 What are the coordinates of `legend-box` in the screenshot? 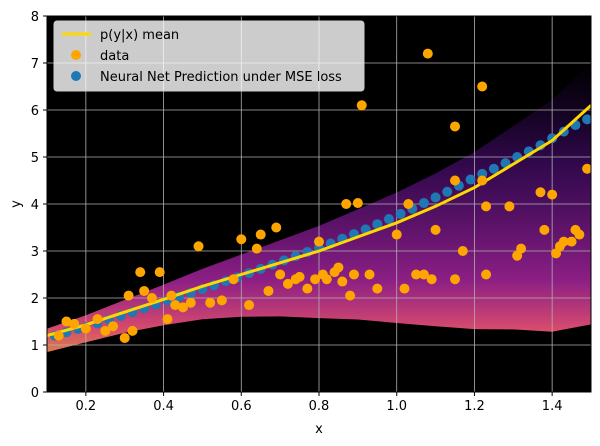 It's located at (209, 56).